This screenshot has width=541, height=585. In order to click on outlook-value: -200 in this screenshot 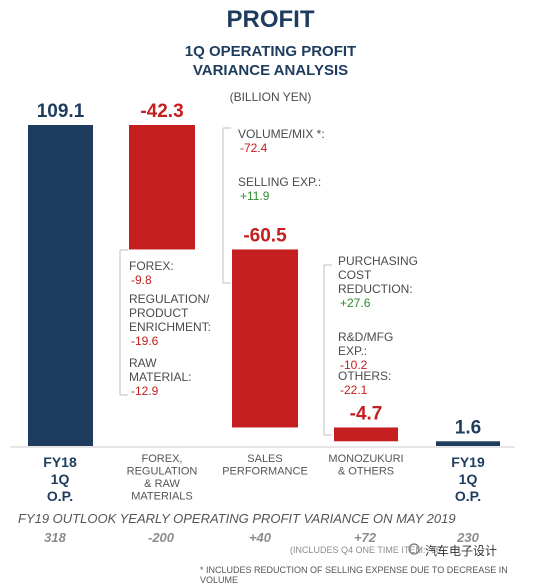, I will do `click(161, 537)`.